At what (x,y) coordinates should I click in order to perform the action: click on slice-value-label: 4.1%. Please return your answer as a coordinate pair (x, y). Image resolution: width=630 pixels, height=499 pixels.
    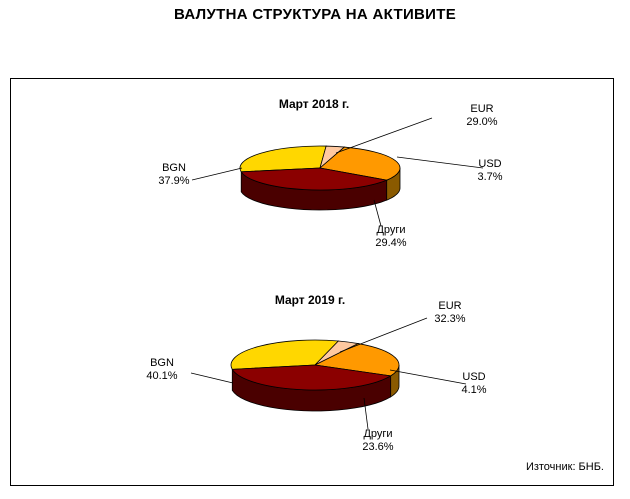
    Looking at the image, I should click on (473, 390).